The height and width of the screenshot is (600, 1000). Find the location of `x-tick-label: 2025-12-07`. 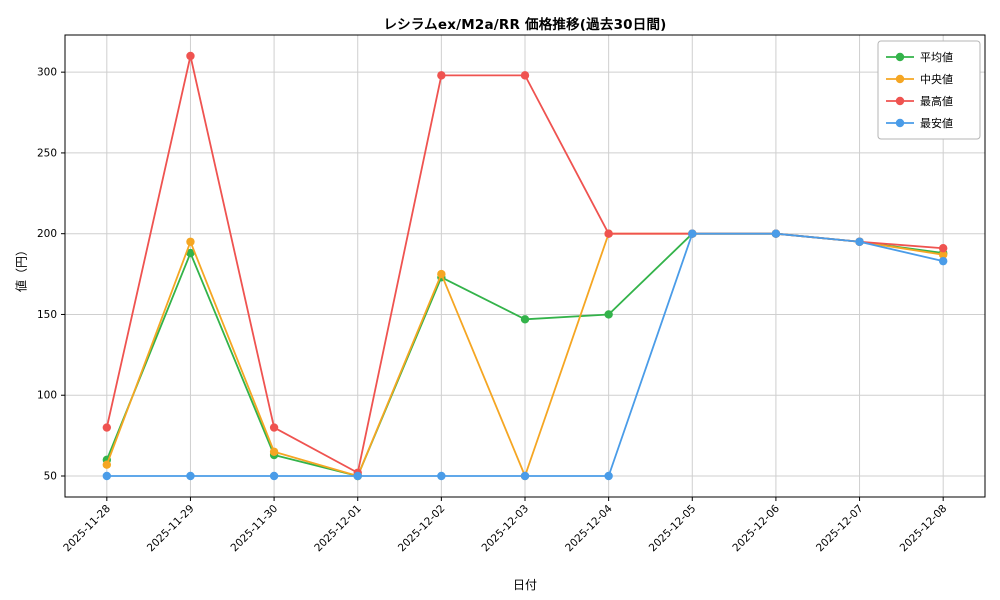

x-tick-label: 2025-12-07 is located at coordinates (840, 529).